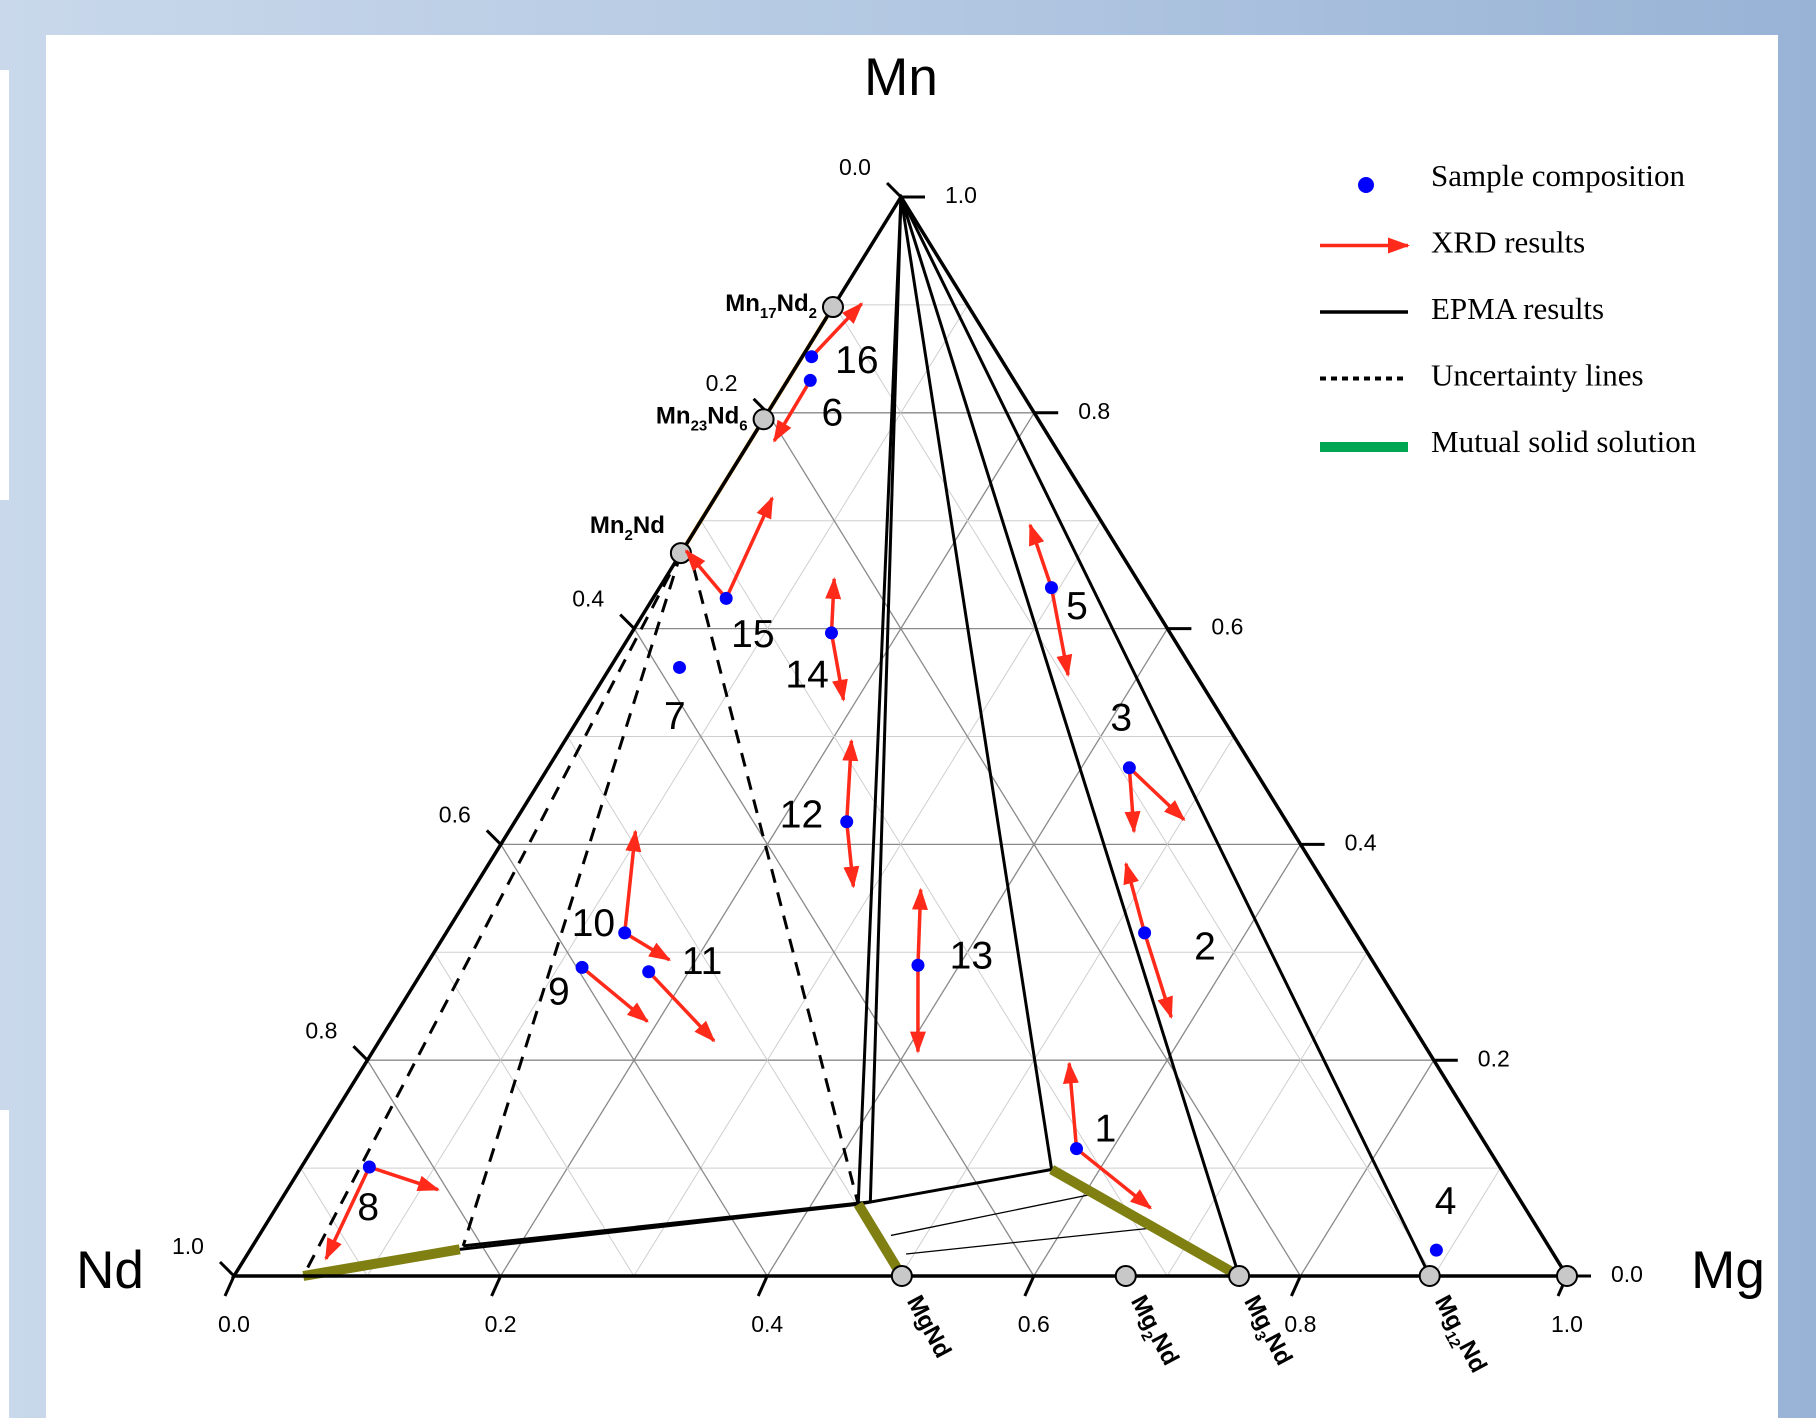 The width and height of the screenshot is (1816, 1418). Describe the element at coordinates (455, 814) in the screenshot. I see `nd-tick-label: 0.6` at that location.